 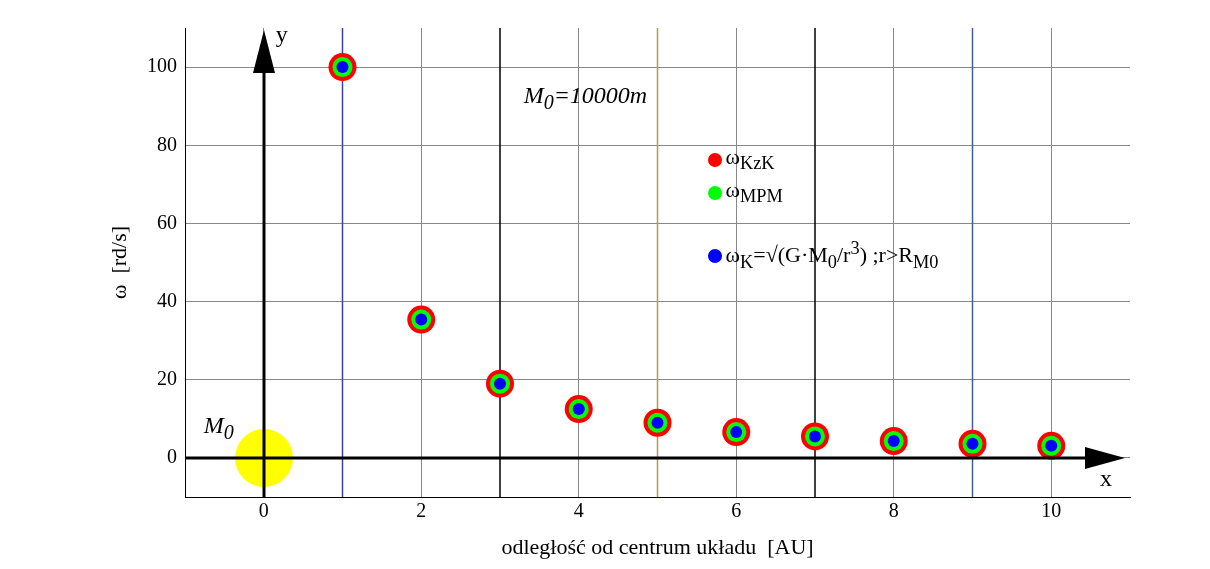 I want to click on y-tick-label: 0, so click(x=172, y=456).